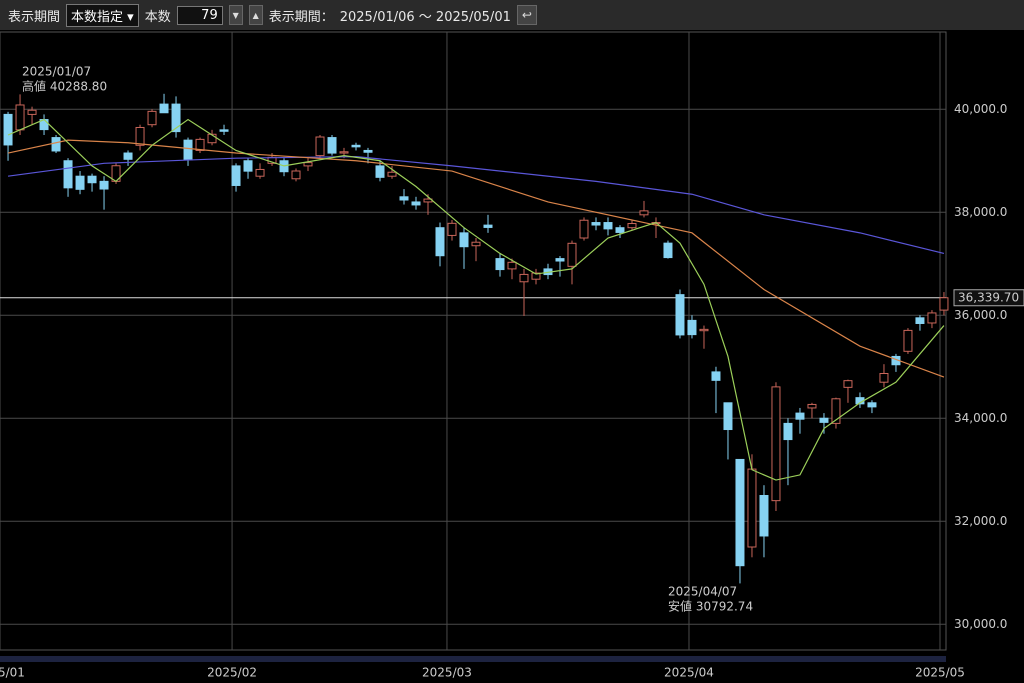 This screenshot has width=1024, height=683. What do you see at coordinates (473, 659) in the screenshot?
I see `volume-strip` at bounding box center [473, 659].